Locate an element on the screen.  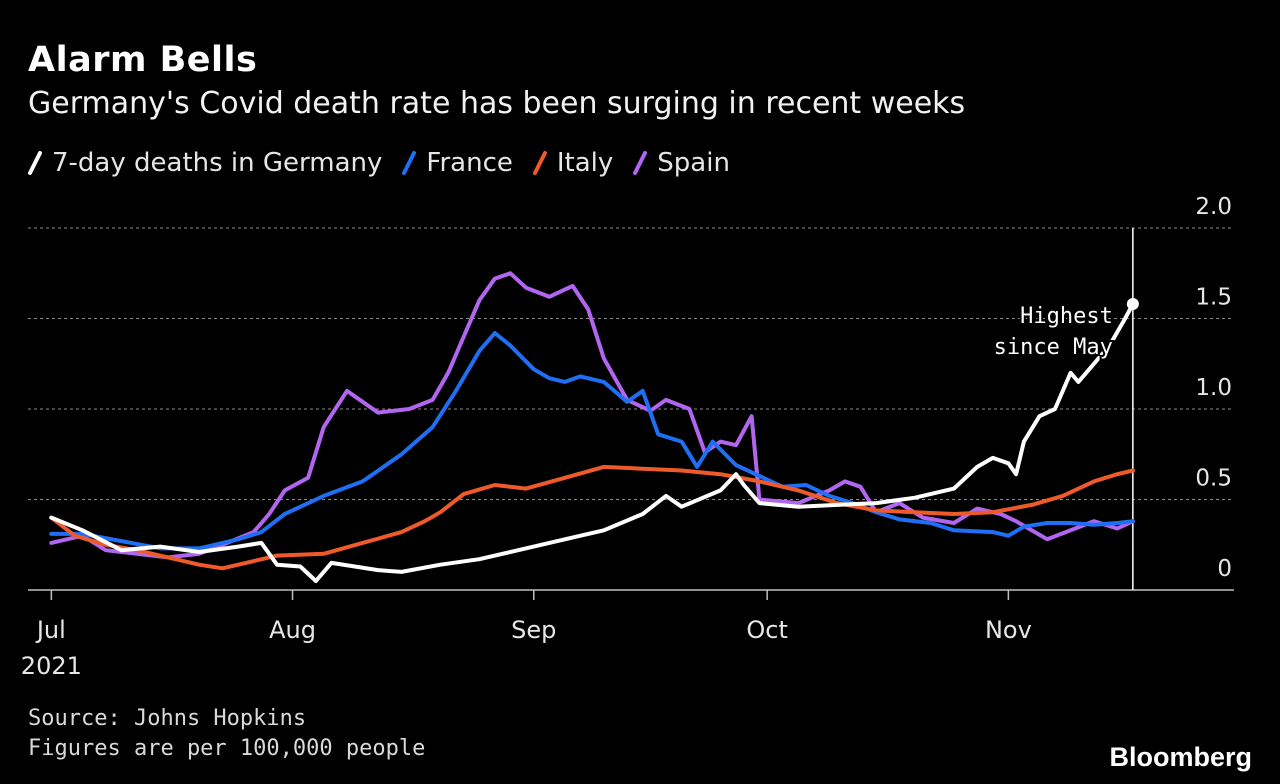
legend-swatch-france is located at coordinates (409, 163).